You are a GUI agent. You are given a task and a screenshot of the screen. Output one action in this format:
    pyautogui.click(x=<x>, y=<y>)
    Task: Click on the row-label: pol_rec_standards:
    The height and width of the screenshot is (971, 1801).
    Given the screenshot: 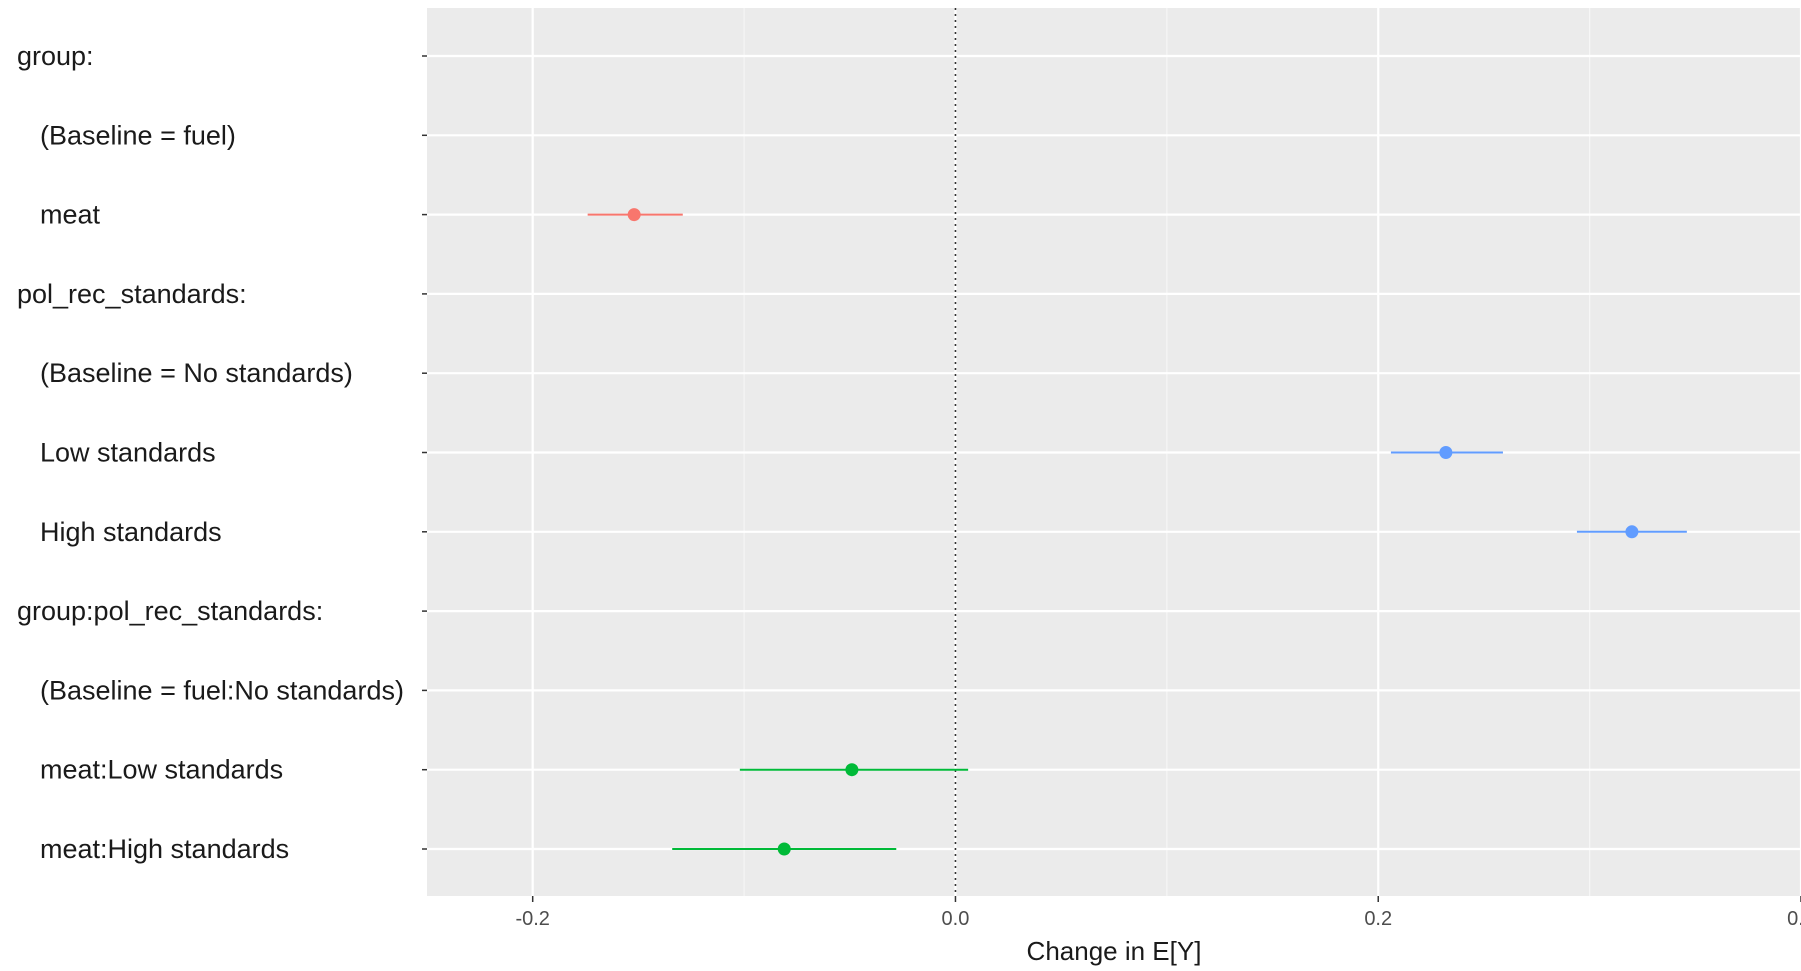 What is the action you would take?
    pyautogui.click(x=132, y=294)
    